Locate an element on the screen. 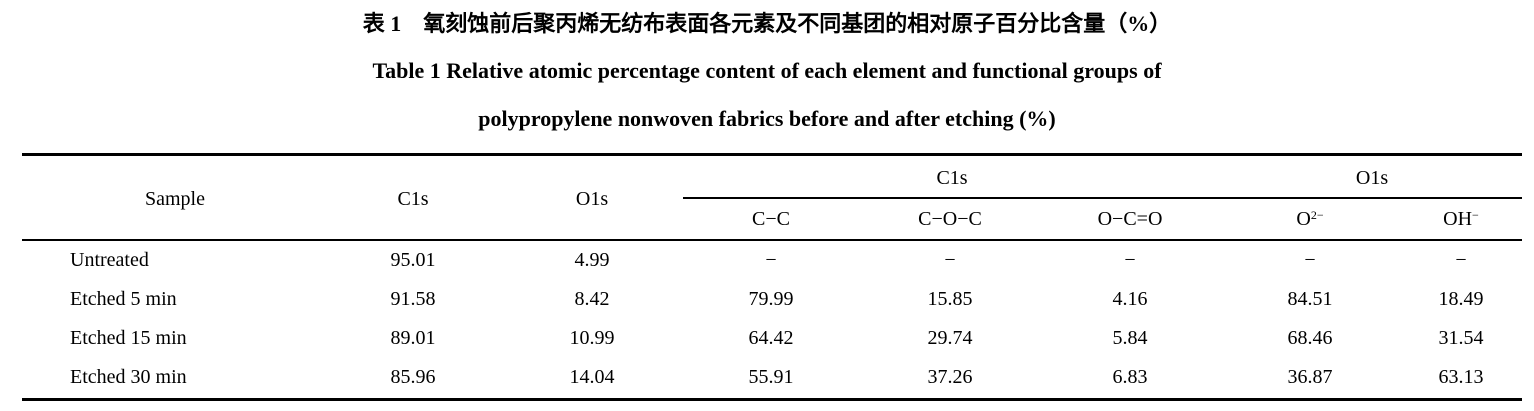  table-cell: 6.83 is located at coordinates (1130, 377).